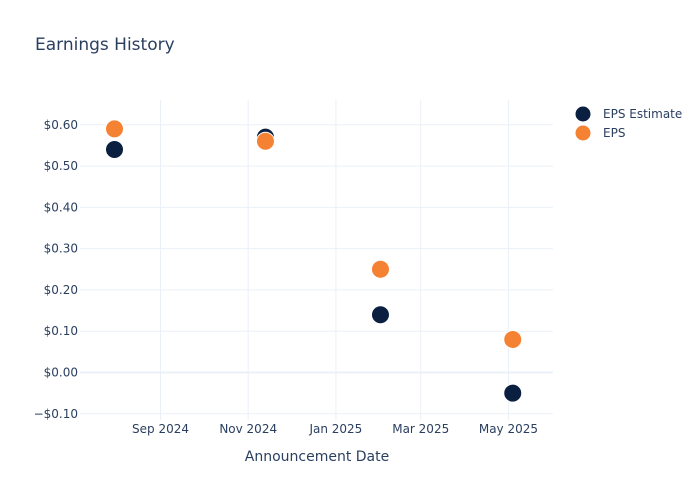  Describe the element at coordinates (248, 429) in the screenshot. I see `x-tick-label: Nov 2024` at that location.